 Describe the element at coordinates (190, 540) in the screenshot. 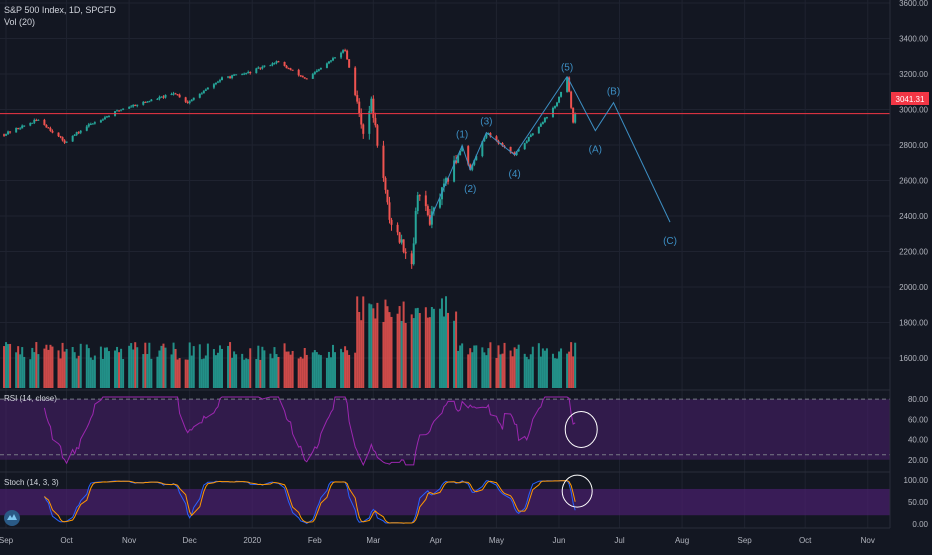

I see `time-tick-label: Dec` at that location.